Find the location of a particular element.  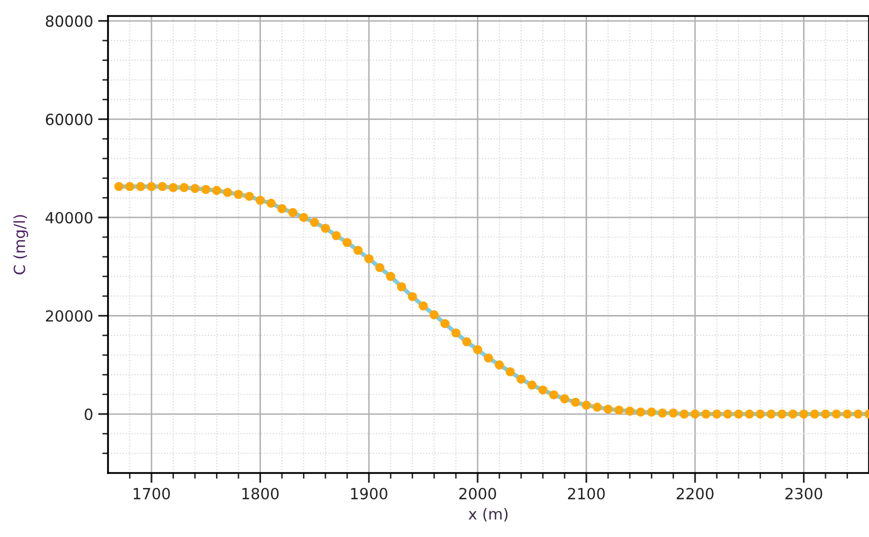

y-tick-label: 60000 is located at coordinates (69, 120).